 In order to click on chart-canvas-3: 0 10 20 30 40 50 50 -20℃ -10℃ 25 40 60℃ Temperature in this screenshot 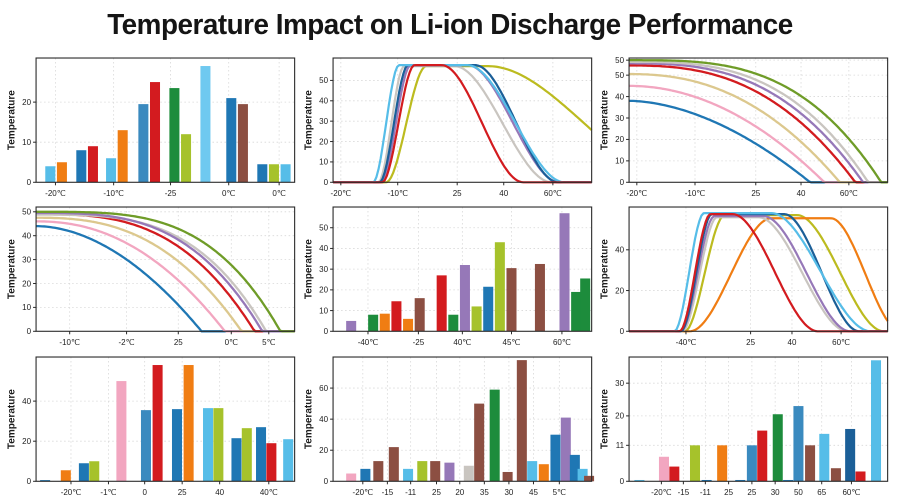, I will do `click(744, 127)`.